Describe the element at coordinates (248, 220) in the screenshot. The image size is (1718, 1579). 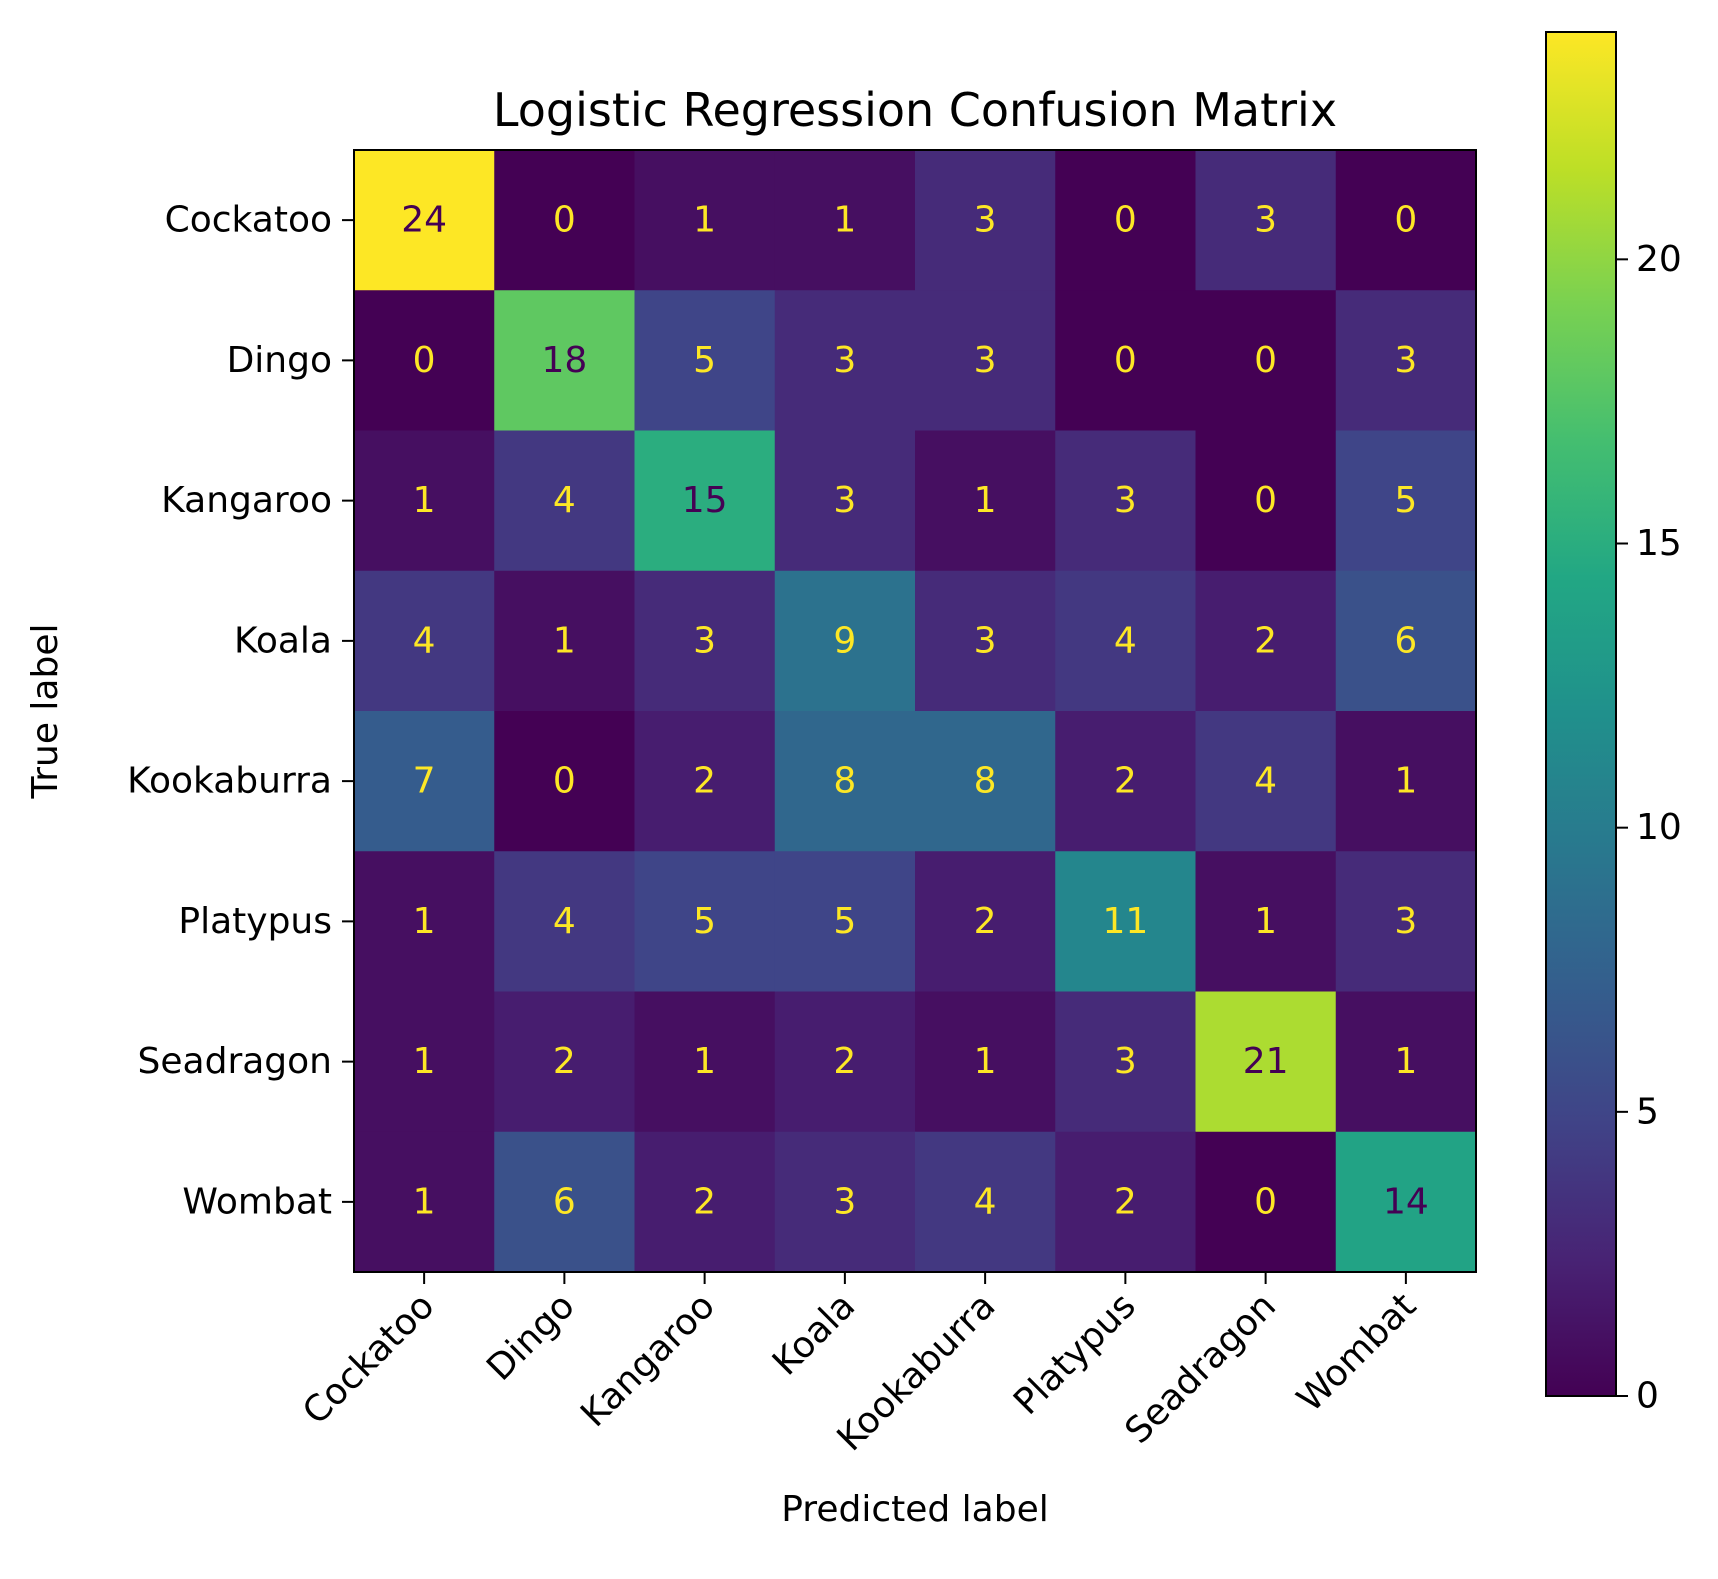
I see `y-tick-label: Cockatoo` at that location.